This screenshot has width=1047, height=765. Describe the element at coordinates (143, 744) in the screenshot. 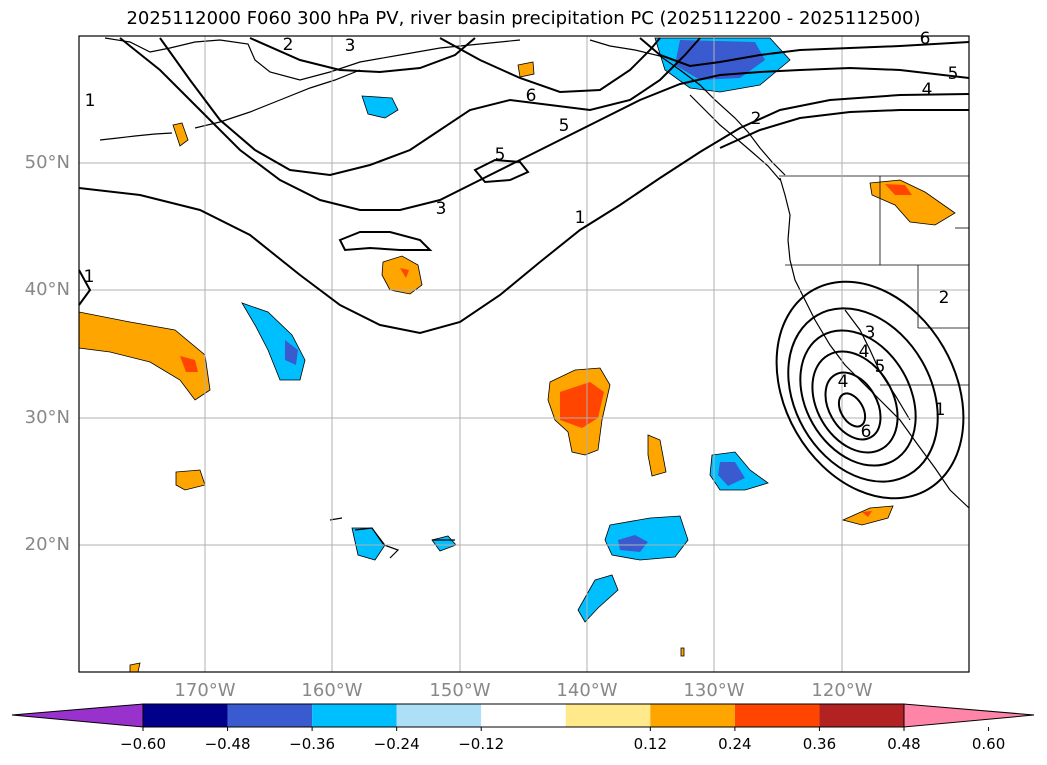

I see `colorbar-tick-label: −0.60` at that location.